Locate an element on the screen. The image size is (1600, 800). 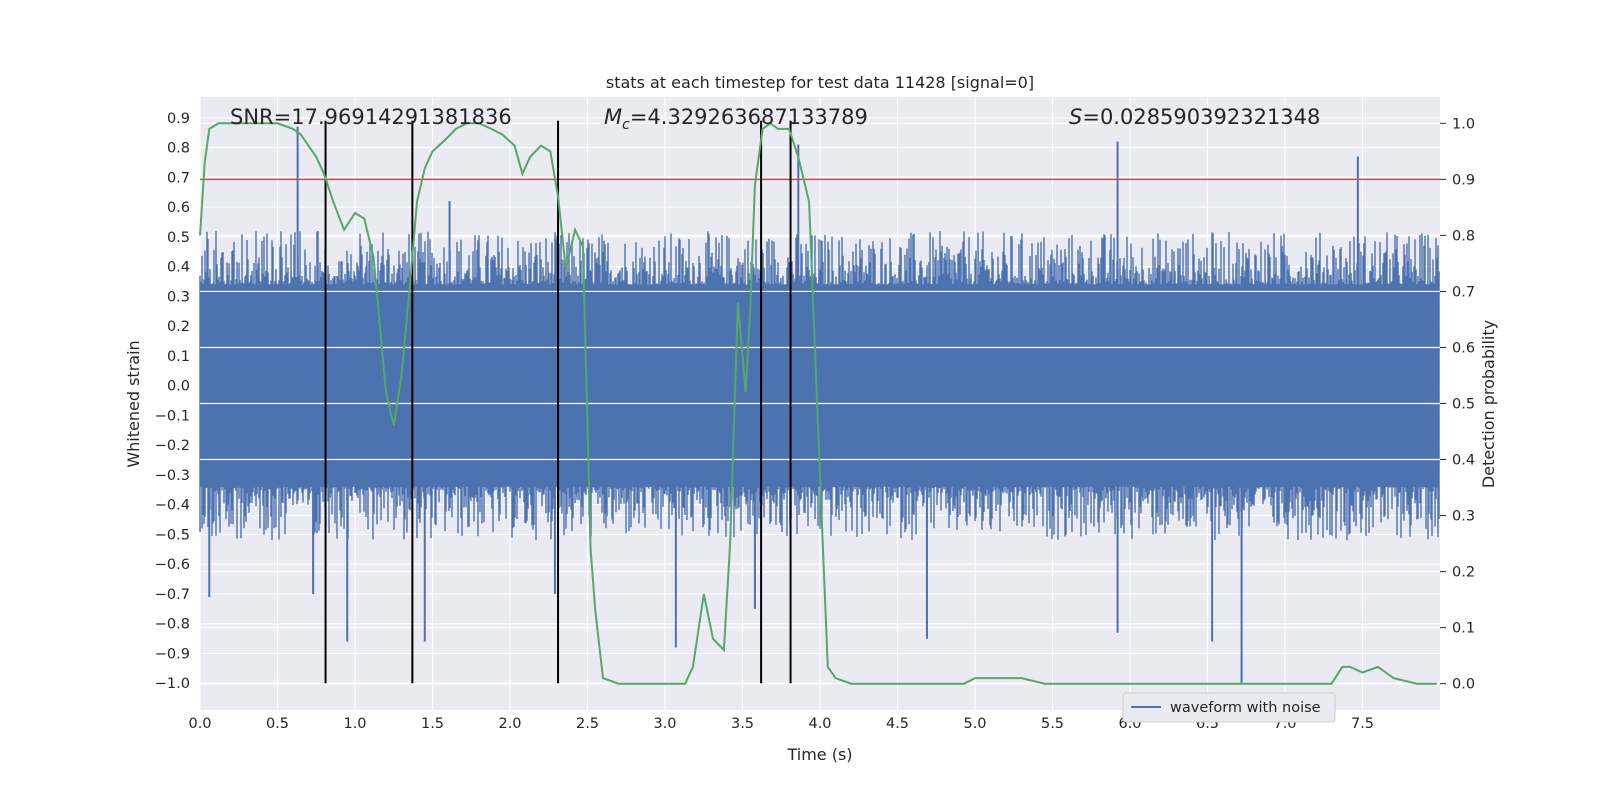
y-right-axis-ticks: 1.0 0.9 0.8 0.7 0.6 0.5 0.4 0.3 0.2 0.1 0.0 is located at coordinates (1457, 404).